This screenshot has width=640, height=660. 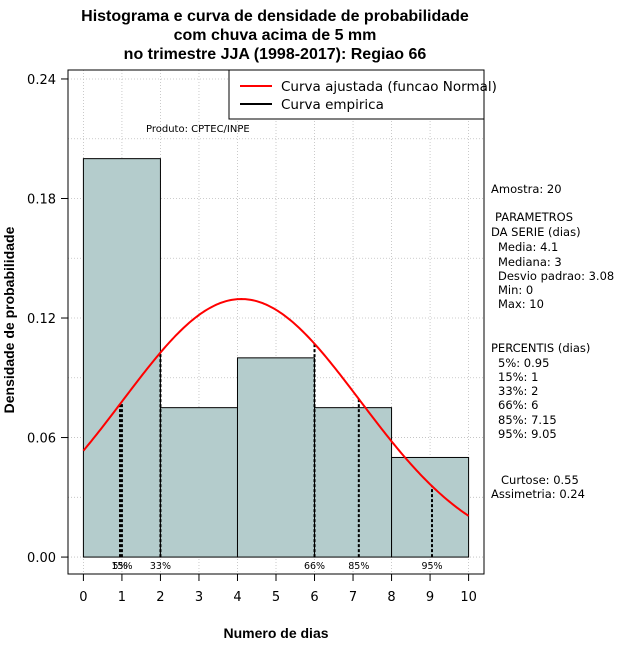 What do you see at coordinates (41, 558) in the screenshot?
I see `y-tick-label: 0.00` at bounding box center [41, 558].